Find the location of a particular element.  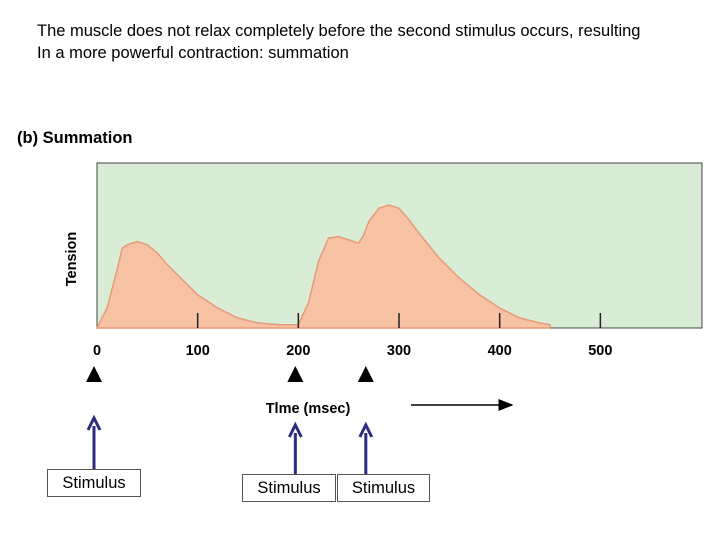

y-axis-label: Tension is located at coordinates (72, 259).